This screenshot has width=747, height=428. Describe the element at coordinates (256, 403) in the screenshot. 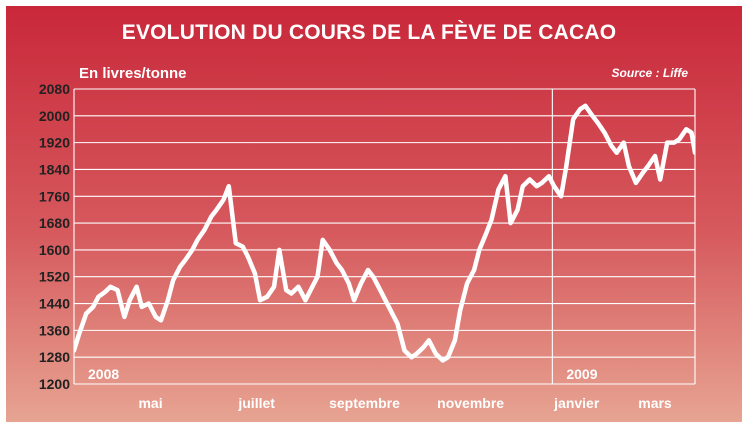

I see `x-tick-label: juillet` at that location.